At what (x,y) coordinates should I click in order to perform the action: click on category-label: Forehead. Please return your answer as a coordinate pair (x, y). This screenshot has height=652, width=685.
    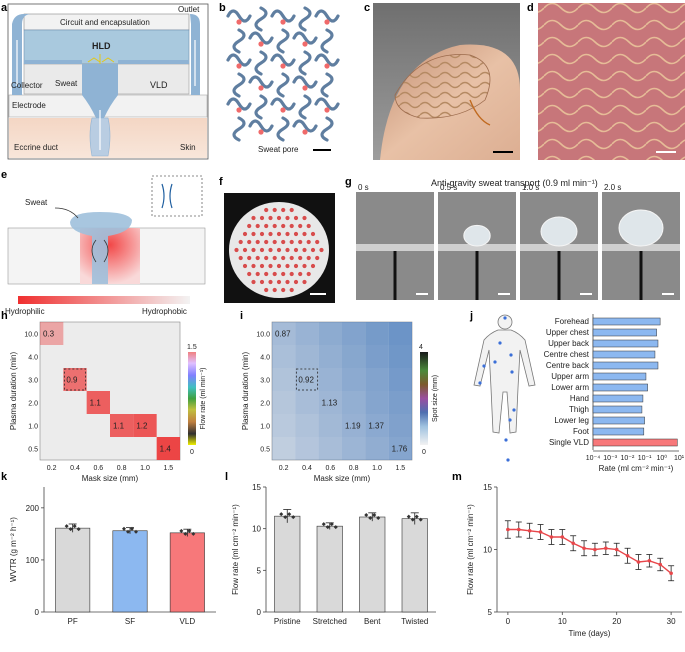
    Looking at the image, I should click on (572, 321).